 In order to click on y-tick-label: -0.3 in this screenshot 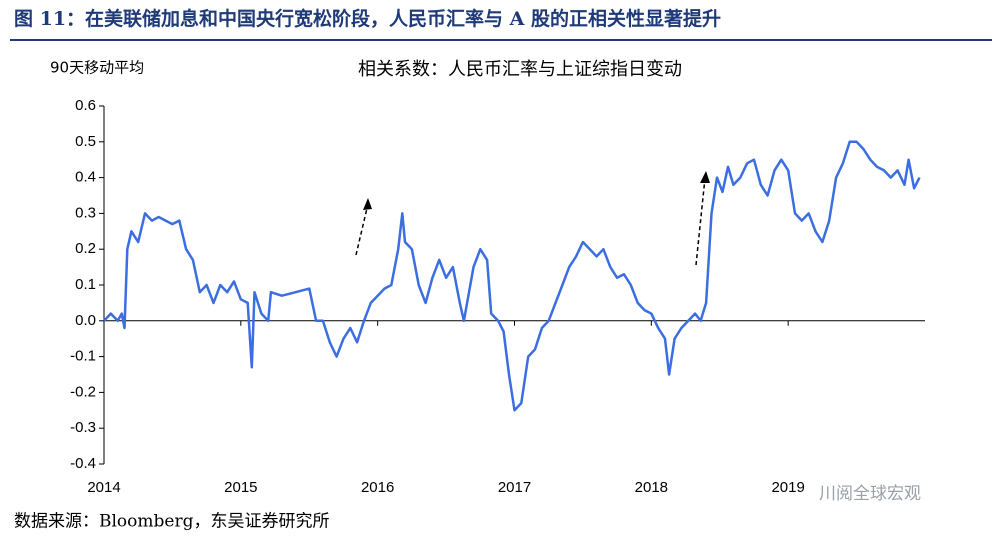, I will do `click(83, 427)`.